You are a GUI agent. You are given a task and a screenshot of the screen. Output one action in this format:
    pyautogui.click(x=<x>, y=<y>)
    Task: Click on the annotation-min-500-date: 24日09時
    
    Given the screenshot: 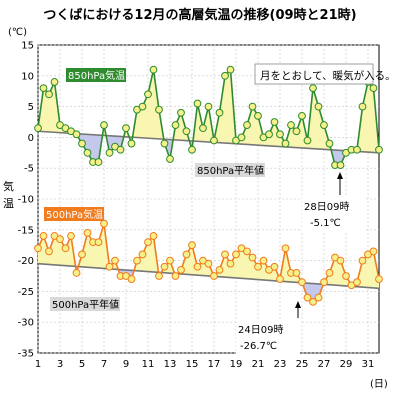 What is the action you would take?
    pyautogui.click(x=260, y=330)
    